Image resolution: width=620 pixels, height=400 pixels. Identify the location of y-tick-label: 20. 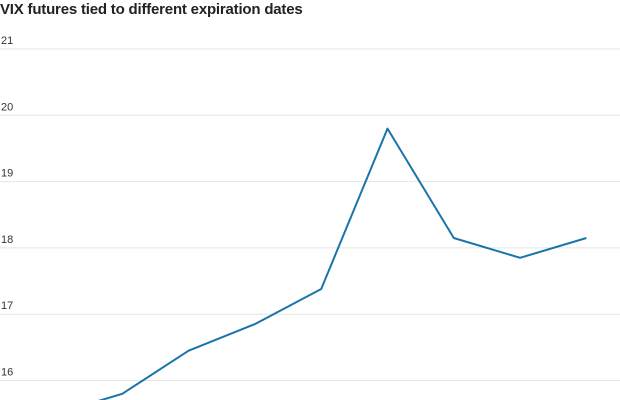
(7, 107).